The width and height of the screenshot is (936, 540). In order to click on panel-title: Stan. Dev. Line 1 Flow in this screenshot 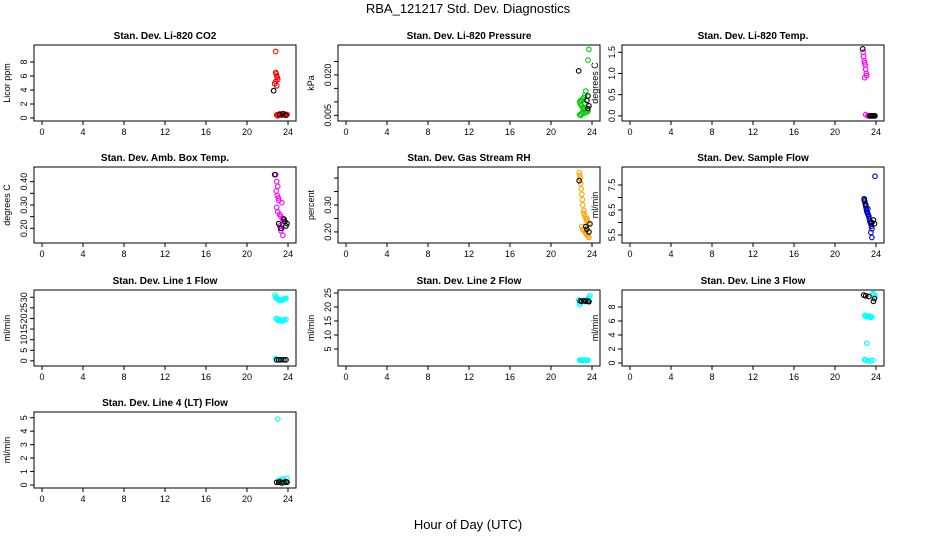, I will do `click(165, 281)`.